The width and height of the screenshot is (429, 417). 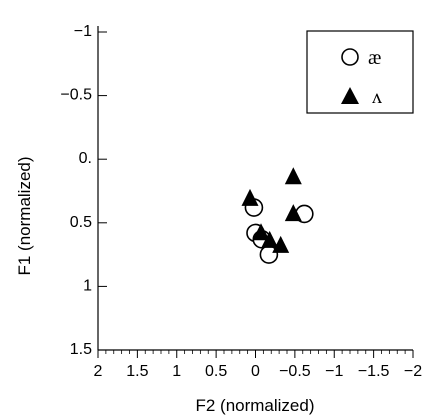 What do you see at coordinates (83, 31) in the screenshot?
I see `y-tick-label: −1` at bounding box center [83, 31].